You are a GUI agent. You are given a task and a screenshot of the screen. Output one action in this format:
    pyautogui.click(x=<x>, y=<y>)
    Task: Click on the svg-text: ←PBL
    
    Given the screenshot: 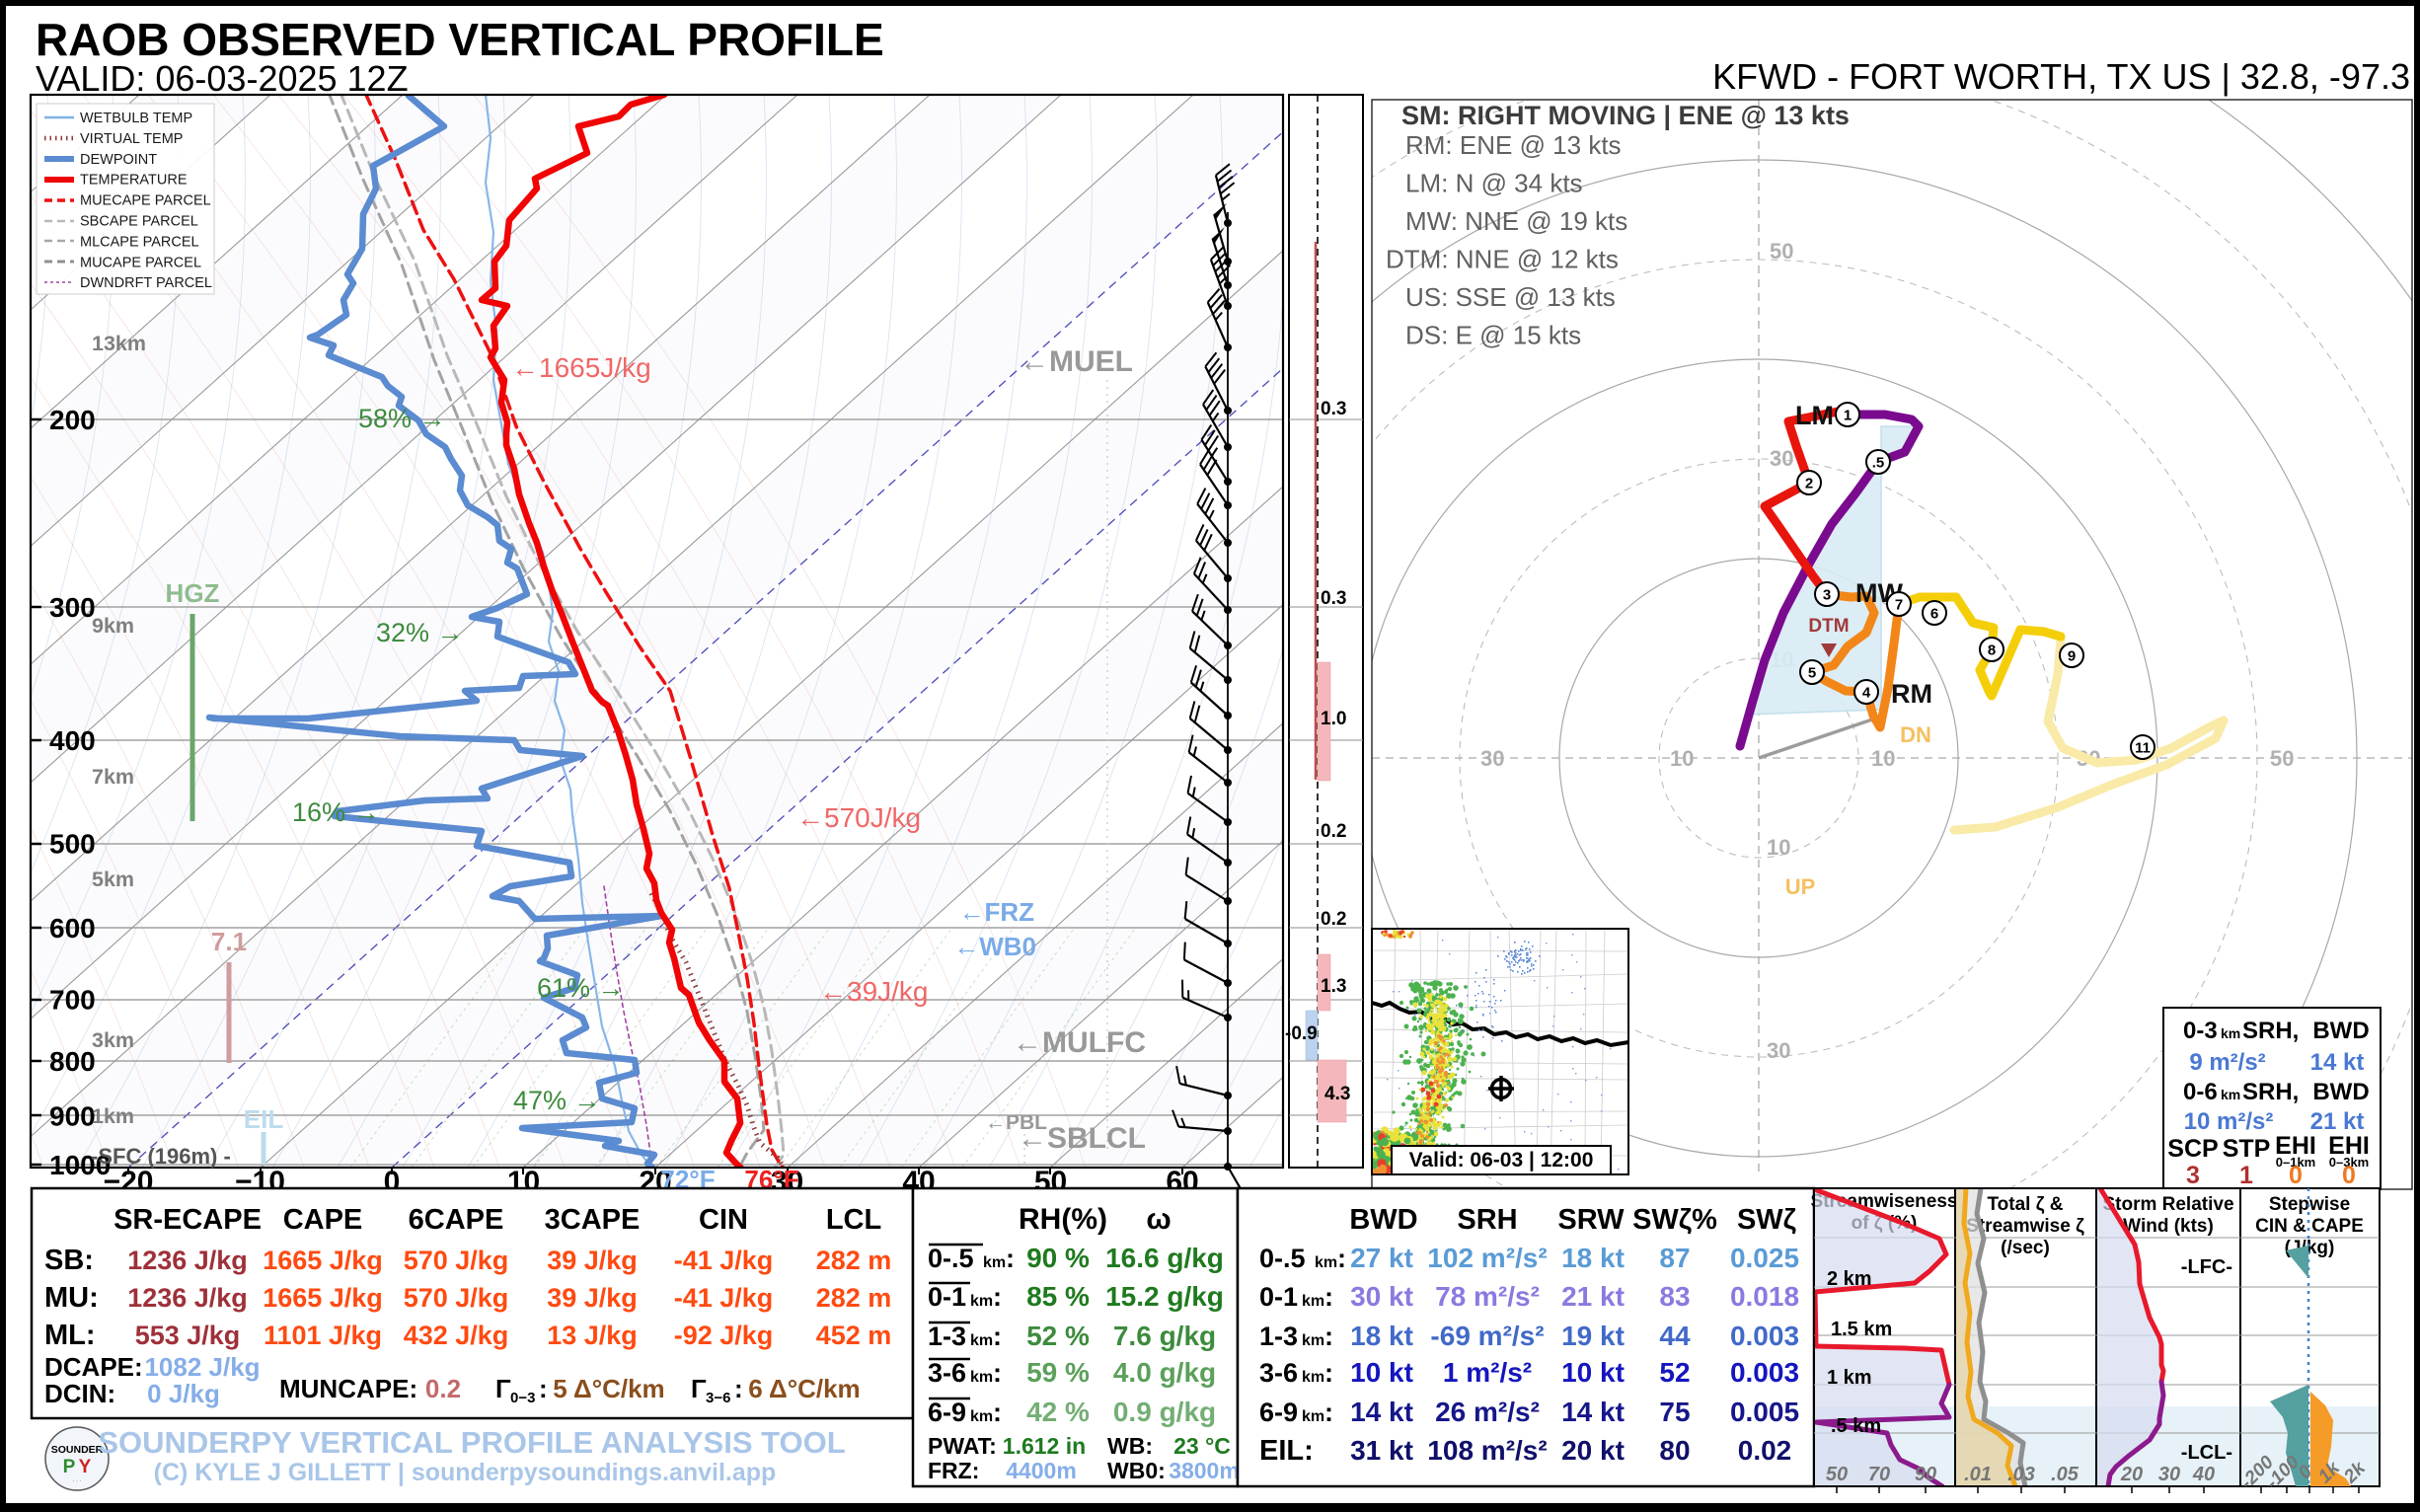 What is the action you would take?
    pyautogui.click(x=1016, y=1122)
    